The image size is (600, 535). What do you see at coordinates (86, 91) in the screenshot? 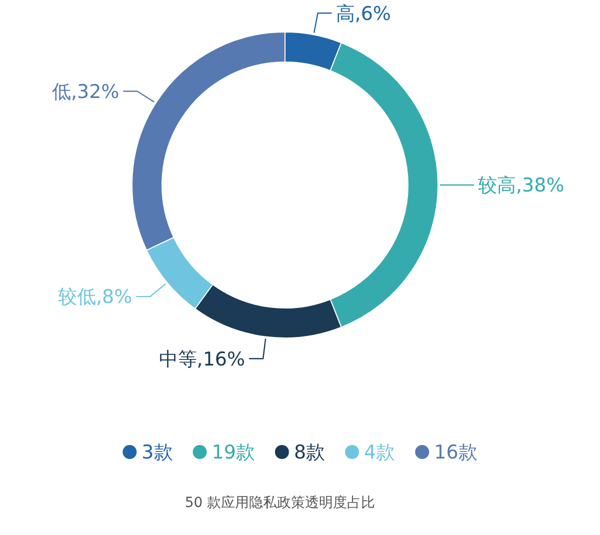
I see `data-label: 低,32%` at bounding box center [86, 91].